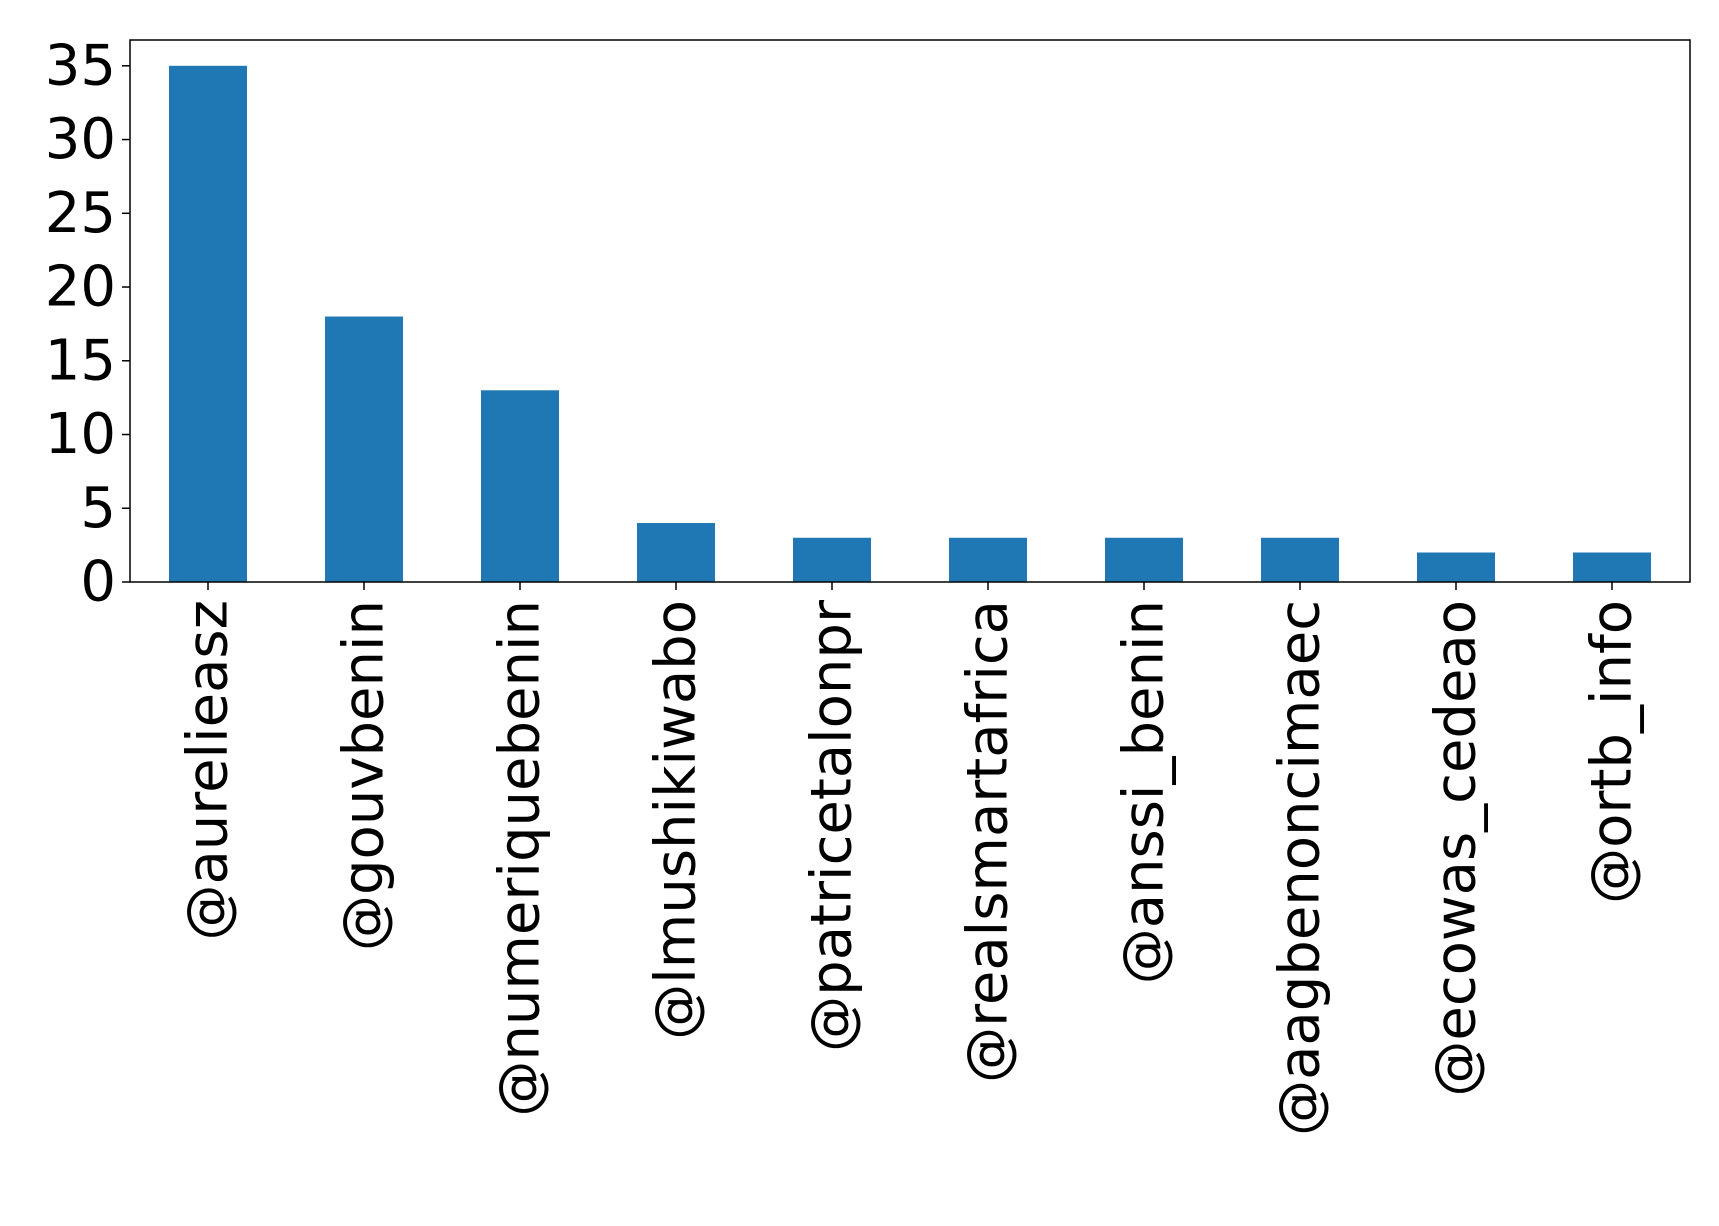 The height and width of the screenshot is (1226, 1719). What do you see at coordinates (80, 139) in the screenshot?
I see `y-tick-label: 30` at bounding box center [80, 139].